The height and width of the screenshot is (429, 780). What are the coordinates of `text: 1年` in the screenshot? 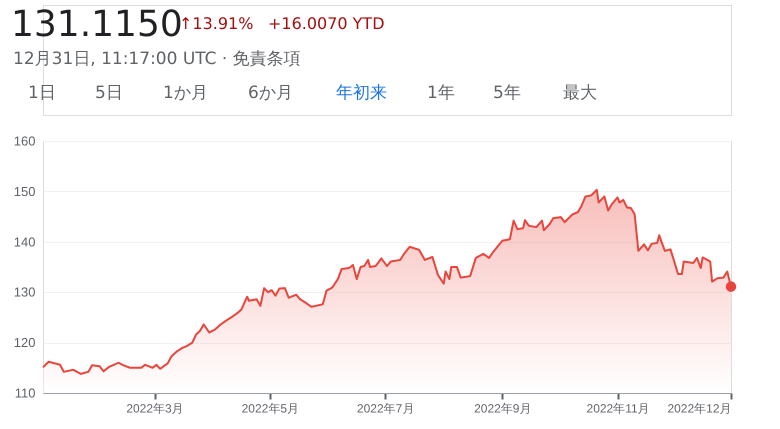 It's located at (441, 93).